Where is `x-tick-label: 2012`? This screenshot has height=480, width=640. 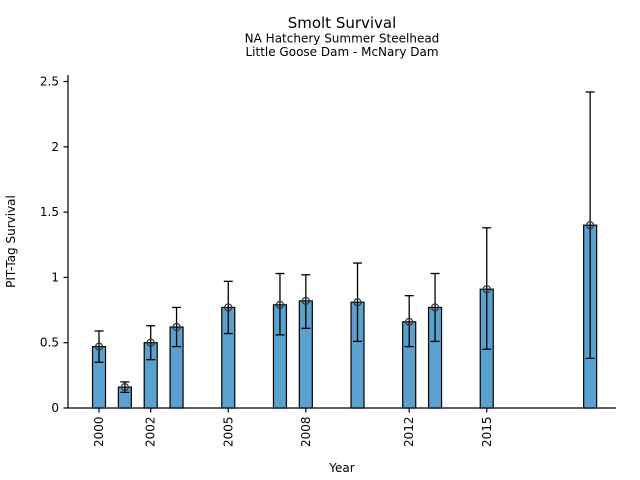 x-tick-label: 2012 is located at coordinates (409, 432).